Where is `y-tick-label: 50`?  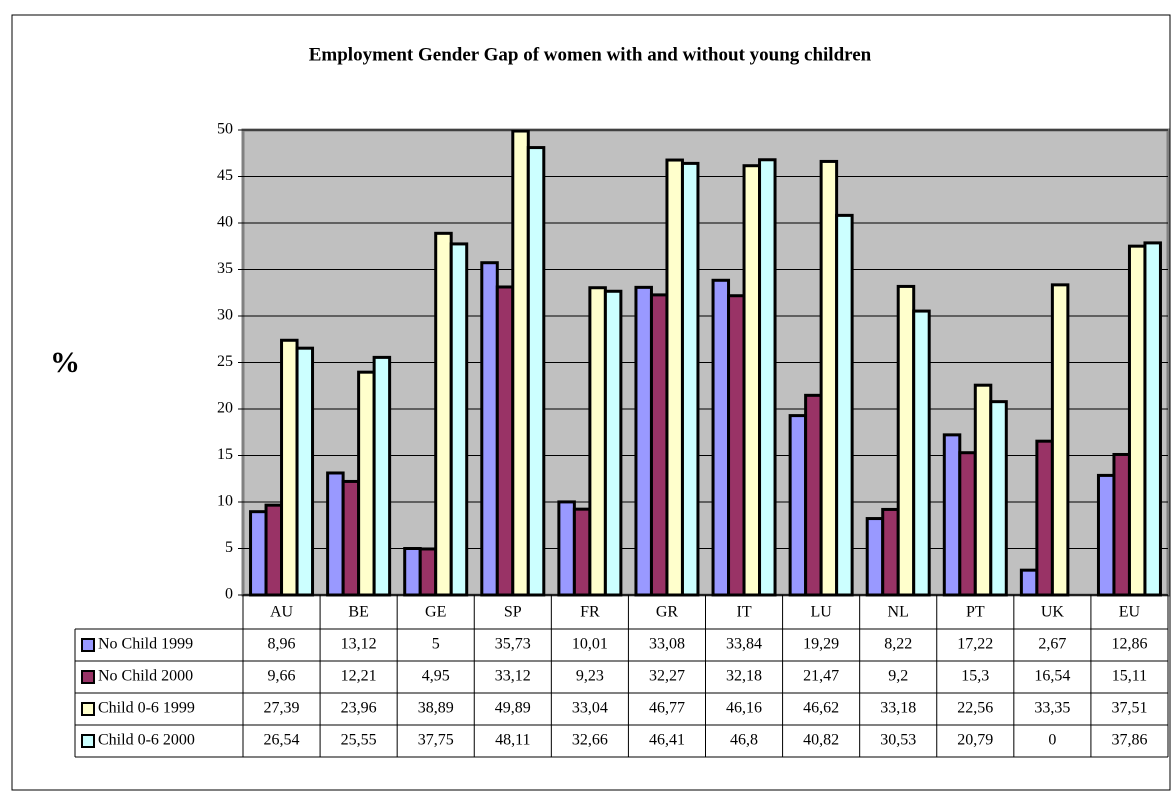
y-tick-label: 50 is located at coordinates (225, 129).